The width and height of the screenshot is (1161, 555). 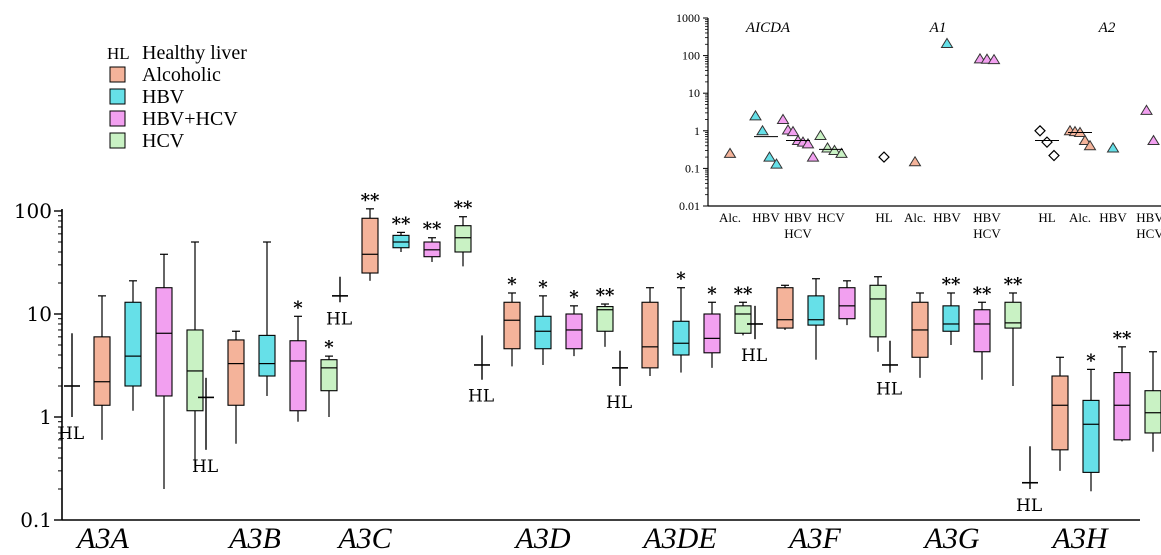 I want to click on inset-point-a2-alcoholic, so click(x=1090, y=145).